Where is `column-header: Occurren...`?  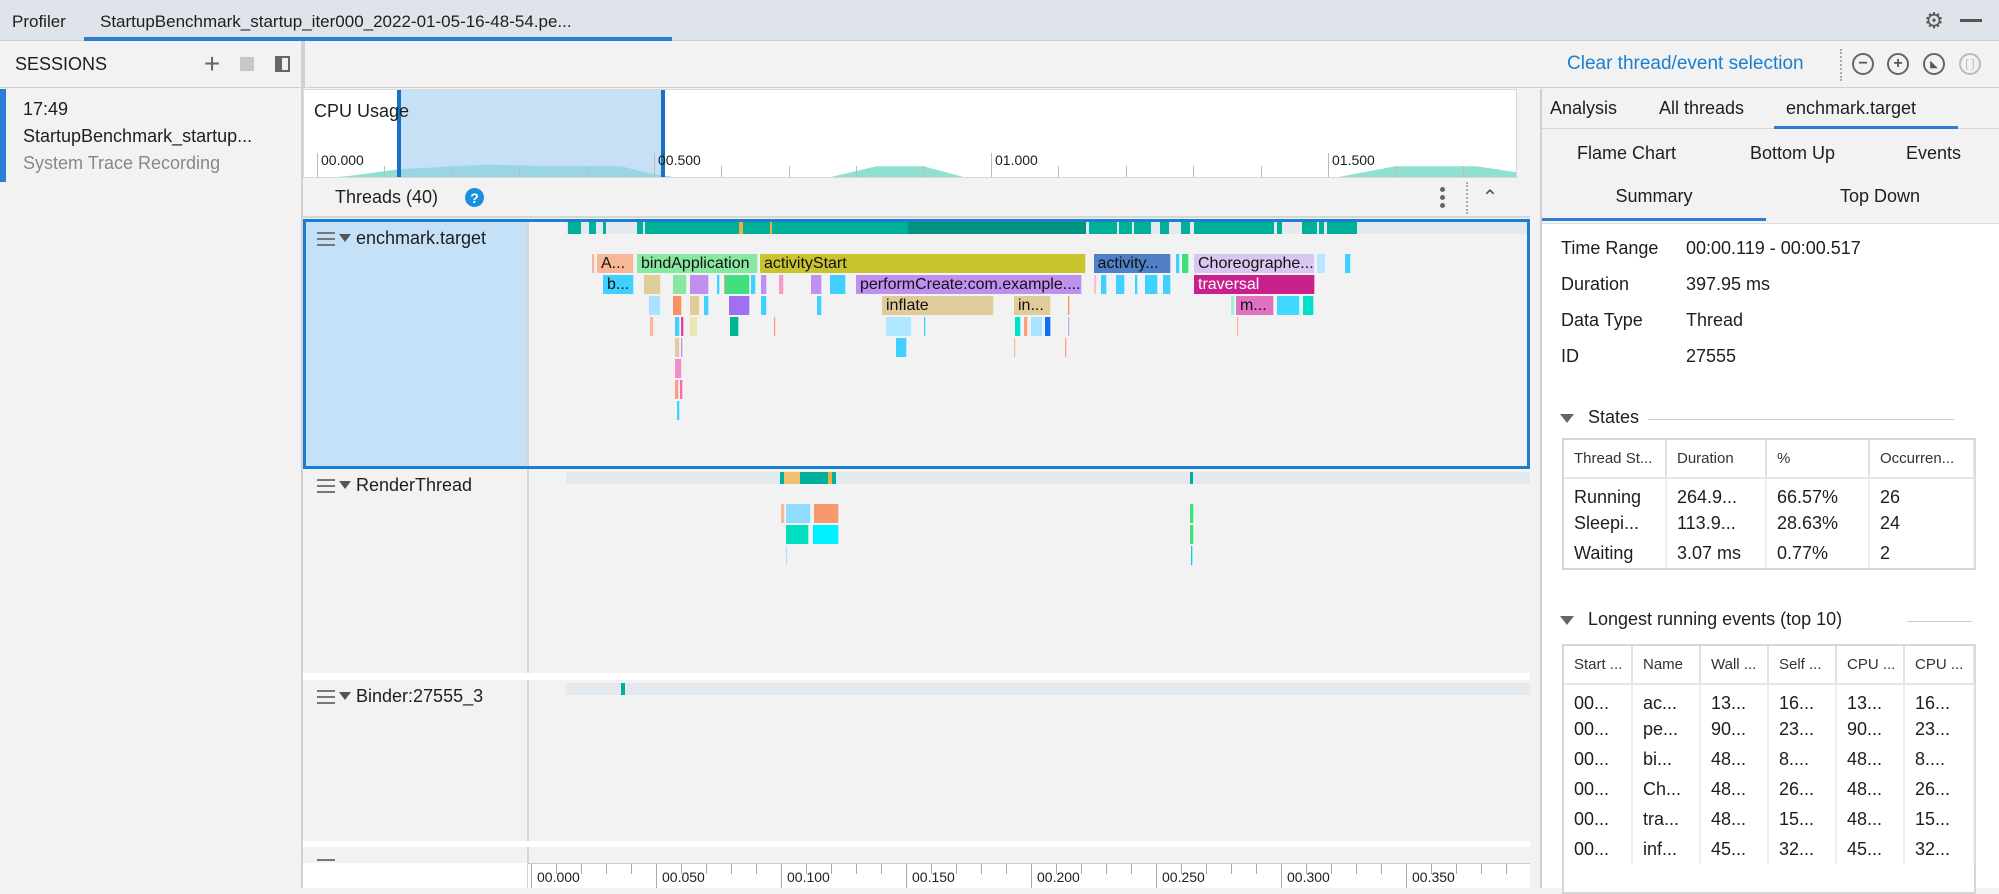
column-header: Occurren... is located at coordinates (1922, 459).